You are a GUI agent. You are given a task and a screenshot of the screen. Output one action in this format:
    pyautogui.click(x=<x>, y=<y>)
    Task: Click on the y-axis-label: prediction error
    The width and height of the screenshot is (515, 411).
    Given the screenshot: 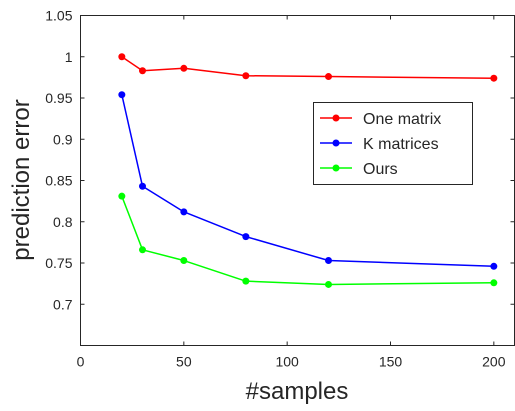 What is the action you would take?
    pyautogui.click(x=21, y=179)
    